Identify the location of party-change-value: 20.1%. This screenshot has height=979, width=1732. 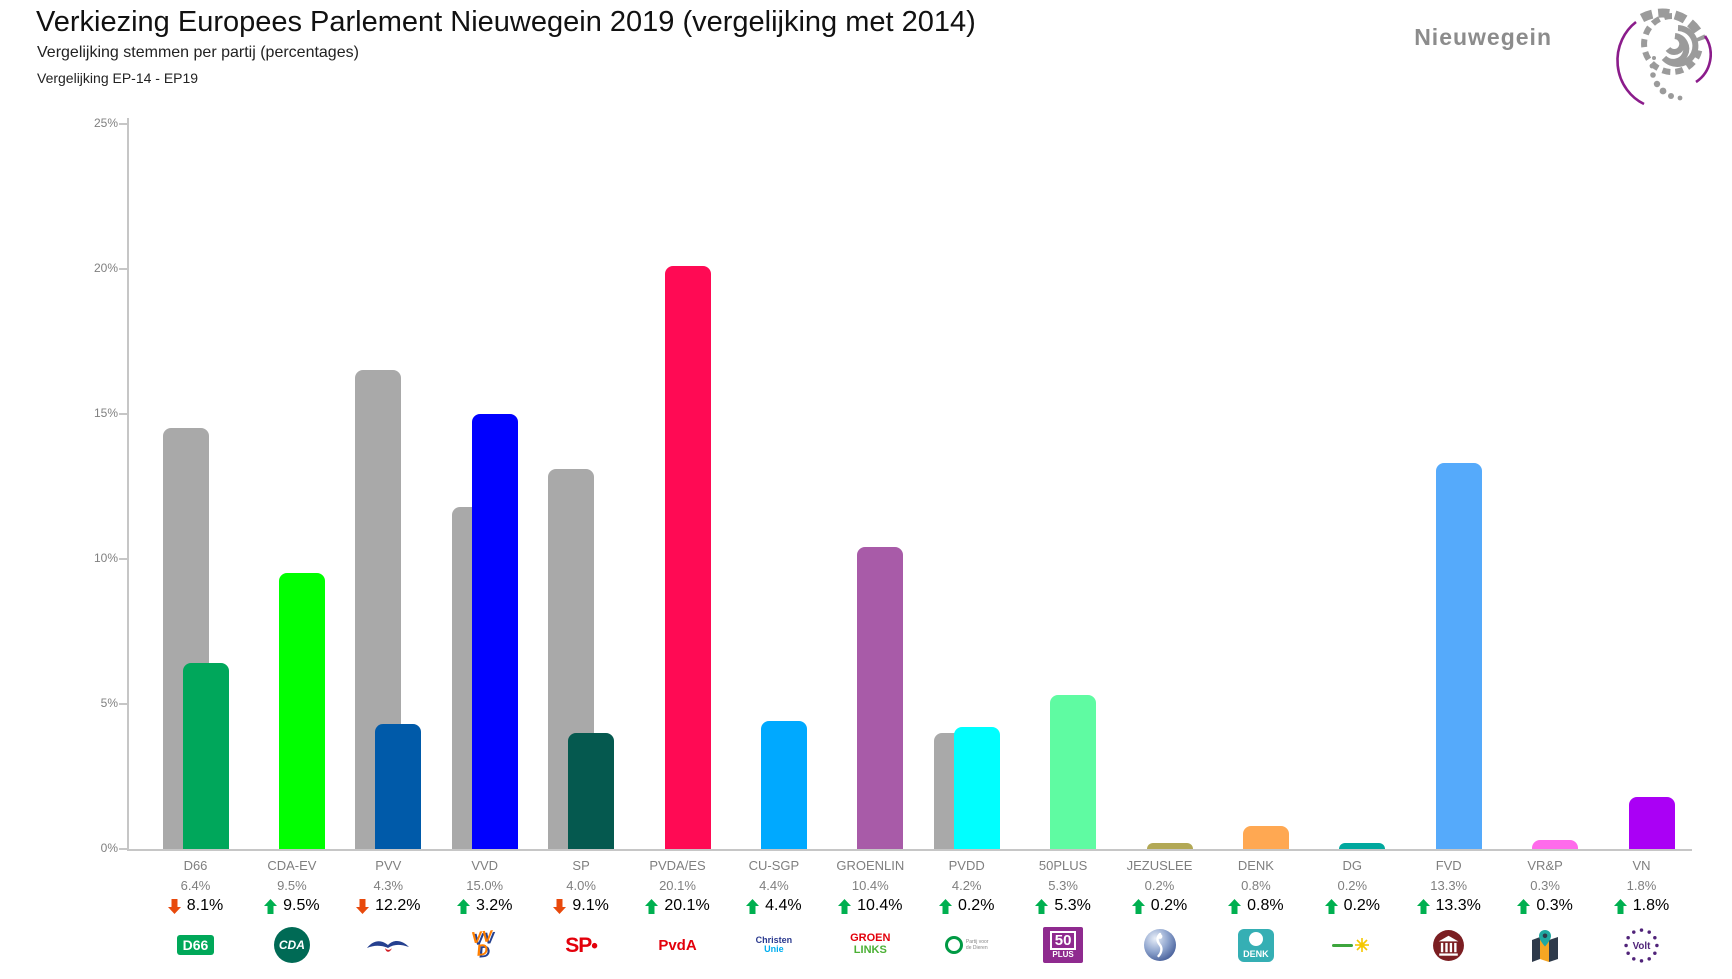
(687, 905).